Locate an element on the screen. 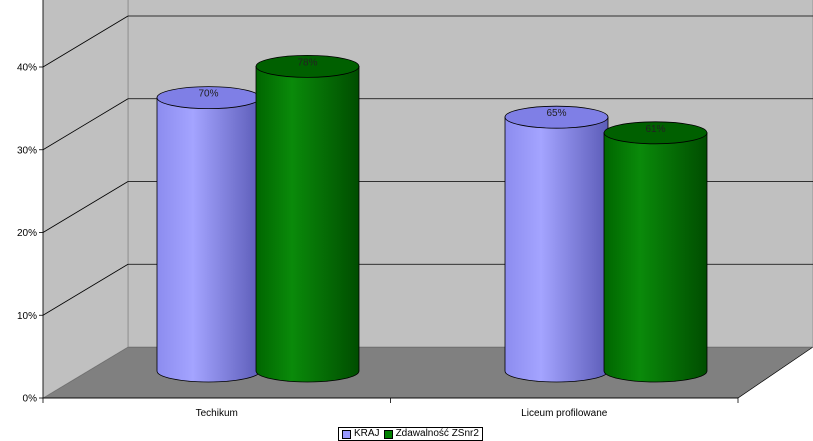 This screenshot has width=813, height=441. data-label: 70% is located at coordinates (208, 94).